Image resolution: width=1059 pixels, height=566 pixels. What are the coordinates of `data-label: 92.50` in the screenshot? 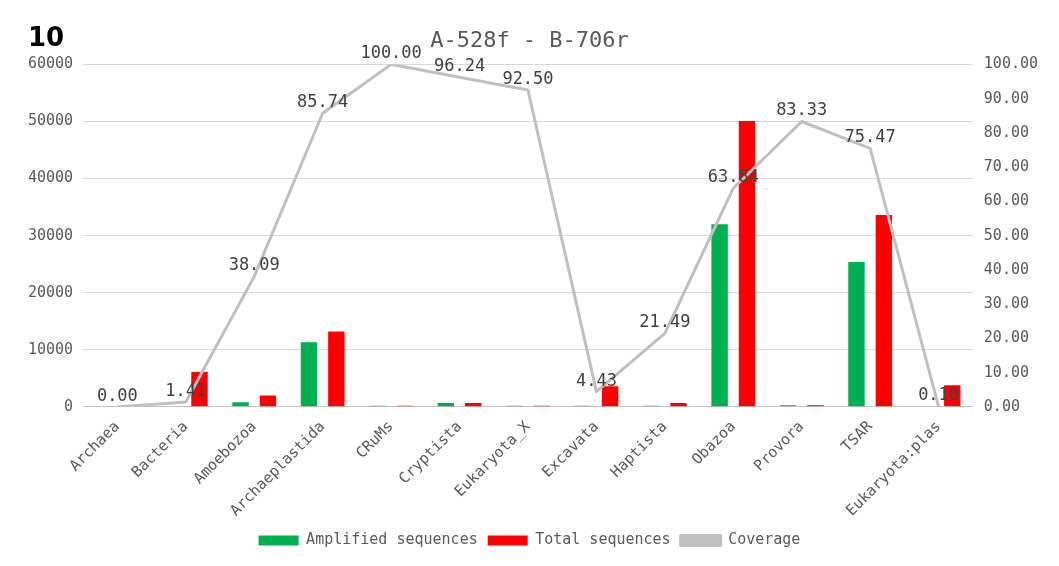 It's located at (528, 78).